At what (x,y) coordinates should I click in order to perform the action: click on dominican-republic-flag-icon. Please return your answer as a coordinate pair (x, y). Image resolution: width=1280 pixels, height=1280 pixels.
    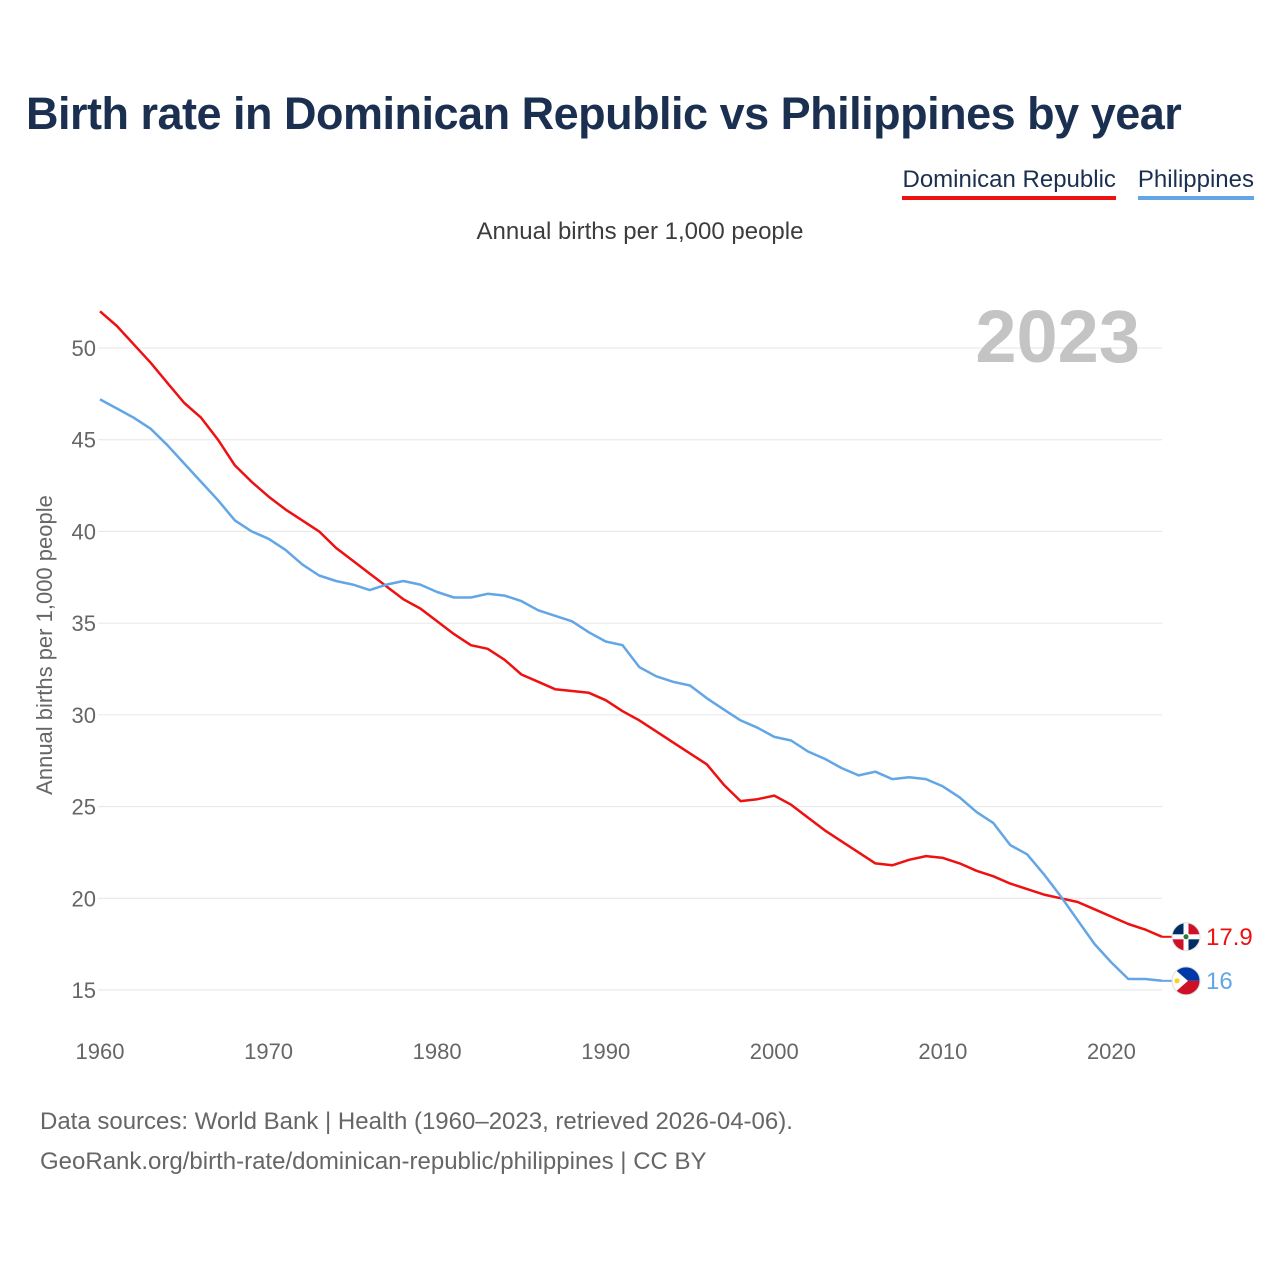
    Looking at the image, I should click on (1186, 937).